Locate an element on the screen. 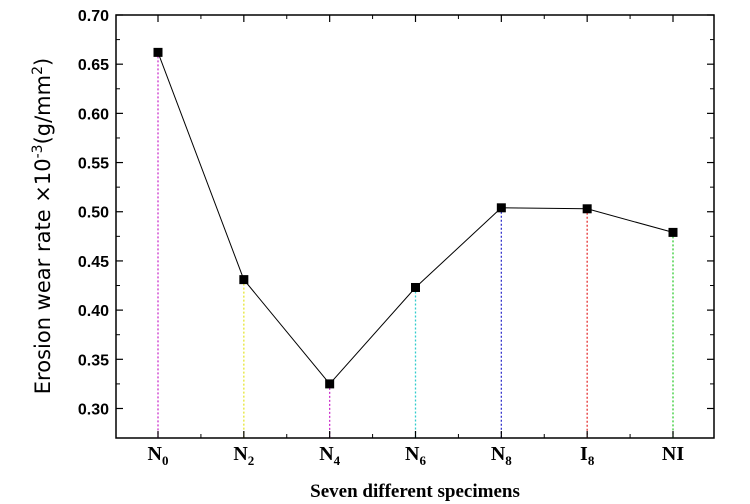 This screenshot has height=504, width=750. x-tick-label: NI is located at coordinates (673, 454).